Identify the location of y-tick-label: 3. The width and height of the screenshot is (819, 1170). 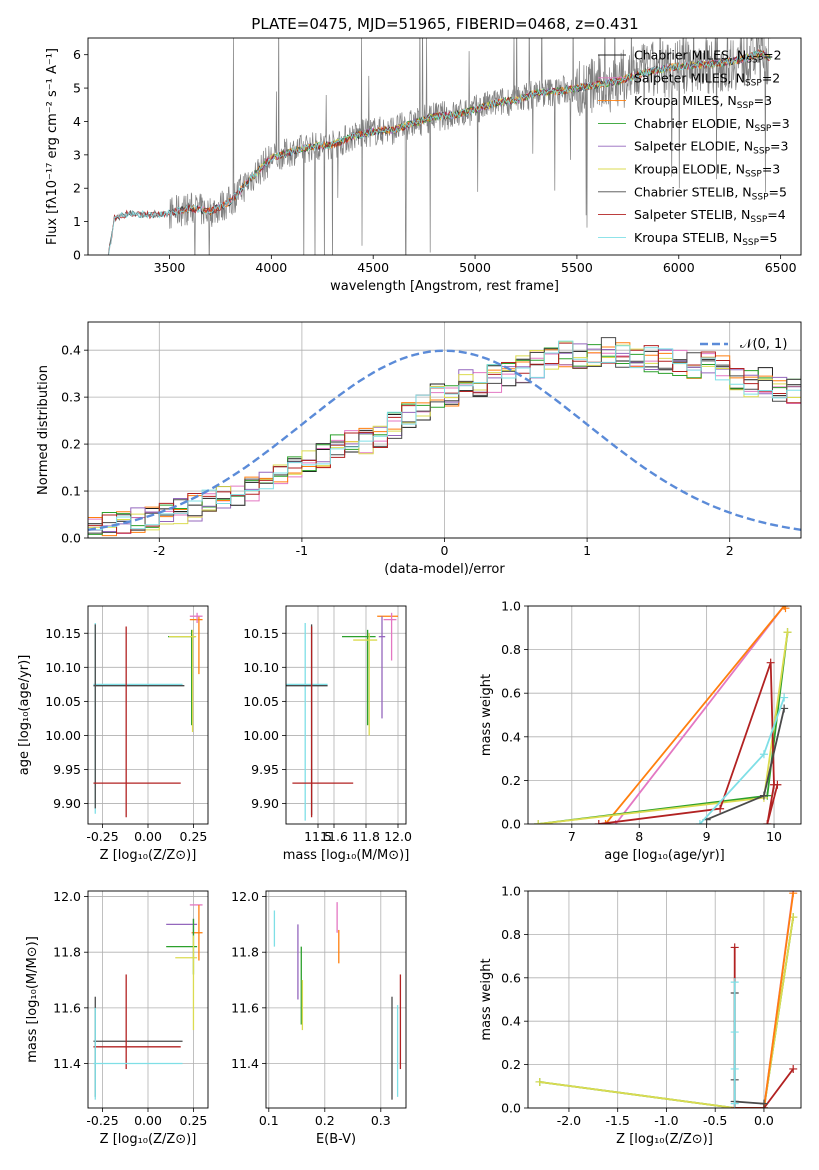
(77, 154).